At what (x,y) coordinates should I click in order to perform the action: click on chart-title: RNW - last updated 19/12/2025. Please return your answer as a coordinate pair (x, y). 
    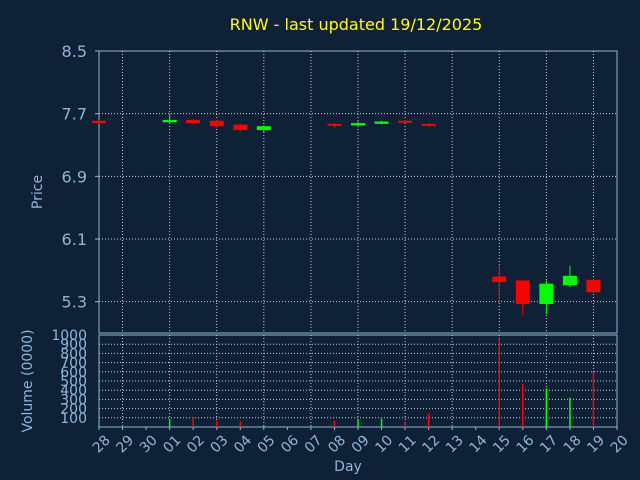
    Looking at the image, I should click on (356, 24).